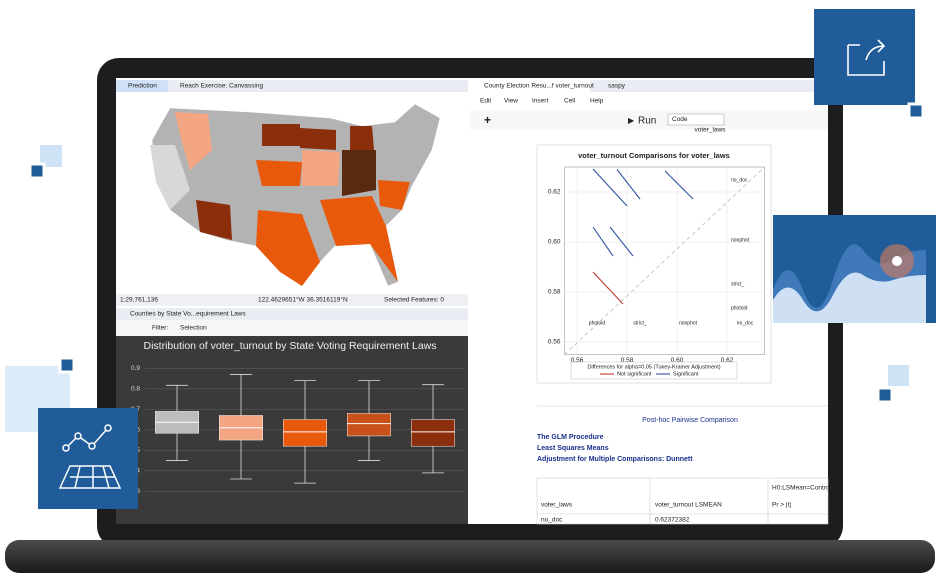 Image resolution: width=940 pixels, height=576 pixels. Describe the element at coordinates (680, 119) in the screenshot. I see `cell-type: Code` at that location.